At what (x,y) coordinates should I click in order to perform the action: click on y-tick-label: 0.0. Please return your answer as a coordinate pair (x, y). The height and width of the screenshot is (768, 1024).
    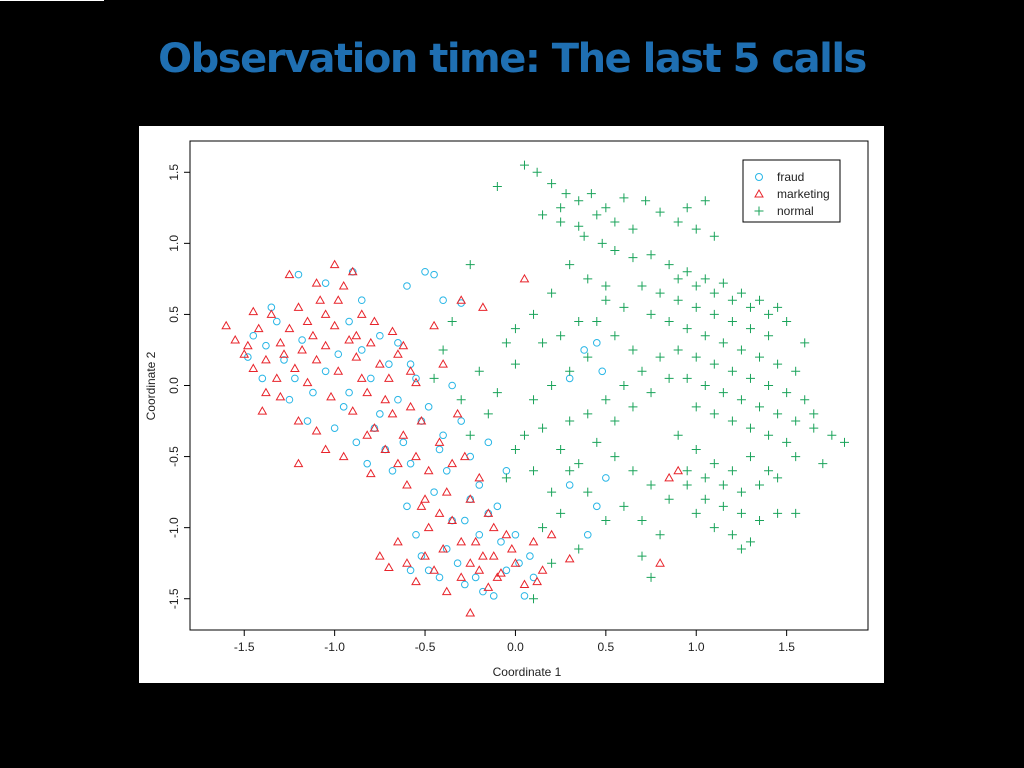
    Looking at the image, I should click on (174, 385).